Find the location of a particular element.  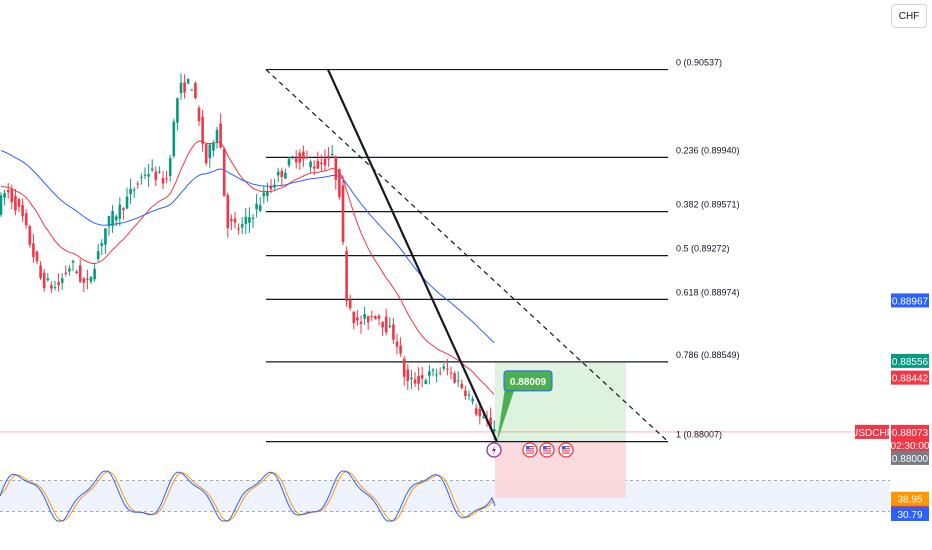

symbol-tag-bg is located at coordinates (872, 431).